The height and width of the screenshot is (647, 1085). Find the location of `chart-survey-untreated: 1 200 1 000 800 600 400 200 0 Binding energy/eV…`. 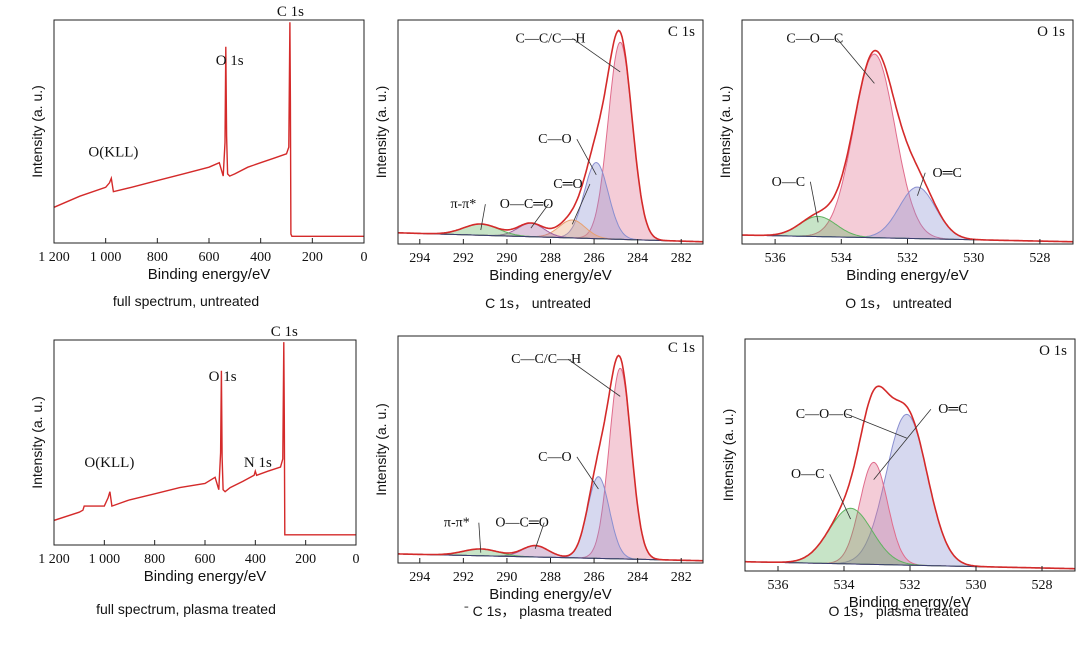

chart-survey-untreated: 1 200 1 000 800 600 400 200 0 Binding energy/eV… is located at coordinates (198, 143).